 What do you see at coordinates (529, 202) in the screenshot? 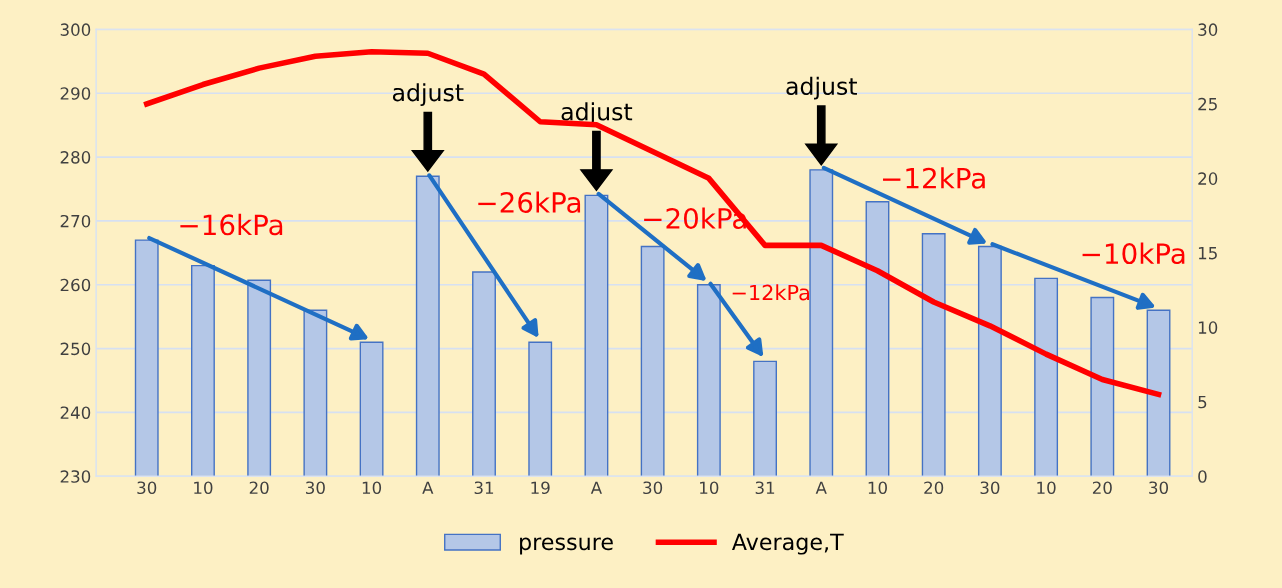
I see `annotation: −26kPa` at bounding box center [529, 202].